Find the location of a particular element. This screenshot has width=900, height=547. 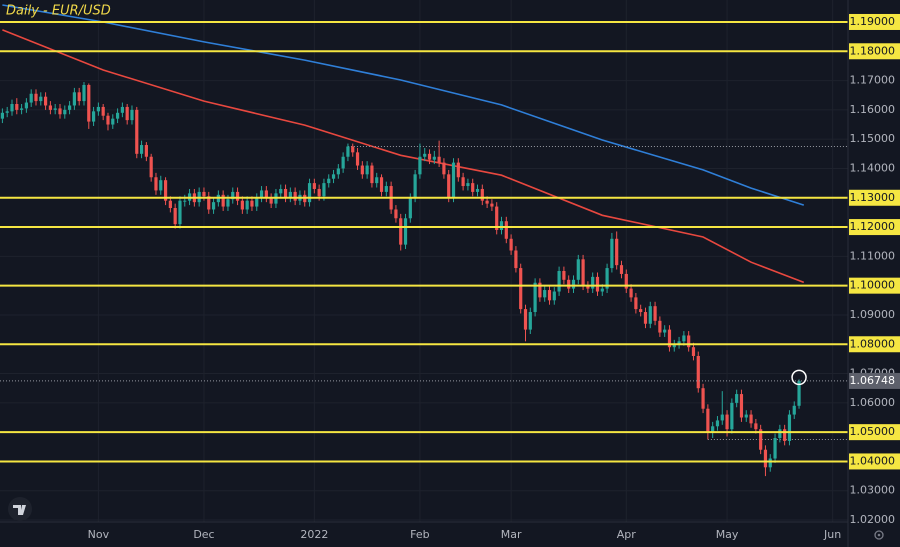

x-tick-label: May is located at coordinates (727, 534).